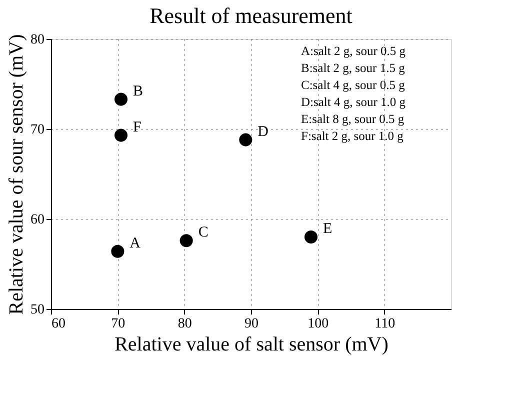  I want to click on annotation: D:salt 4 g, sour 1.0 g, so click(353, 102).